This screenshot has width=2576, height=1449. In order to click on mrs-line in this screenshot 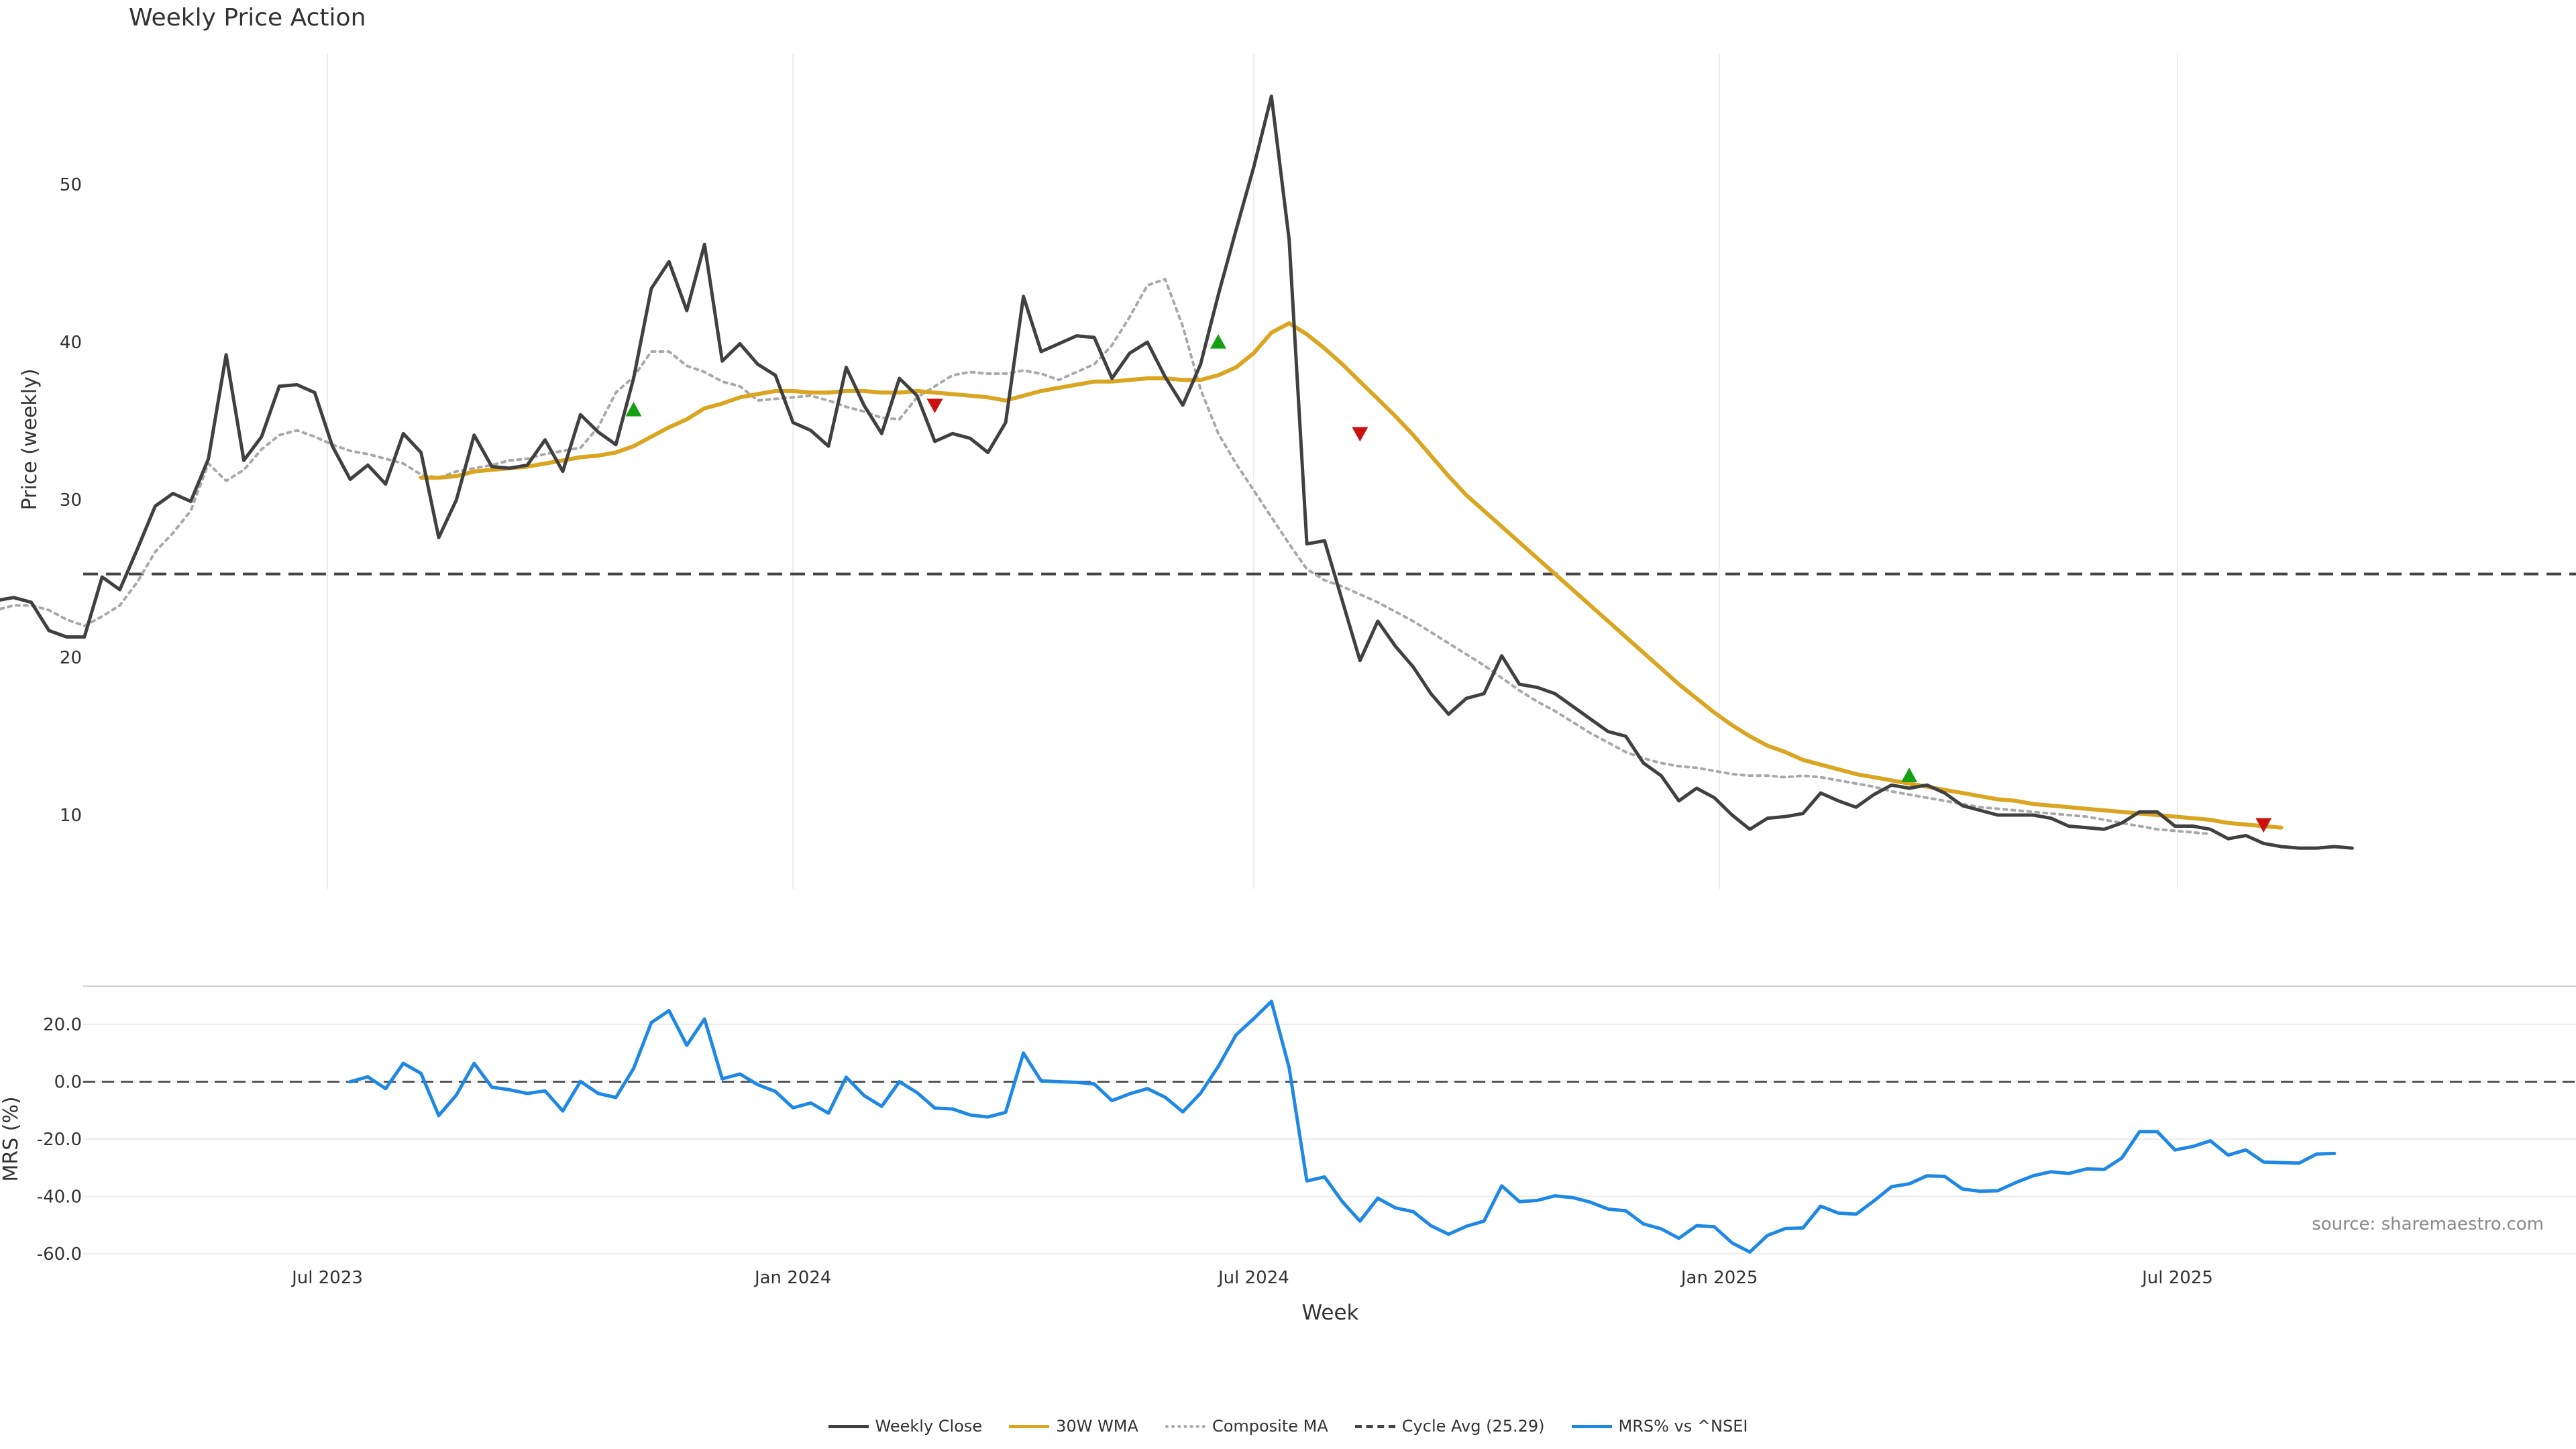, I will do `click(1342, 1127)`.